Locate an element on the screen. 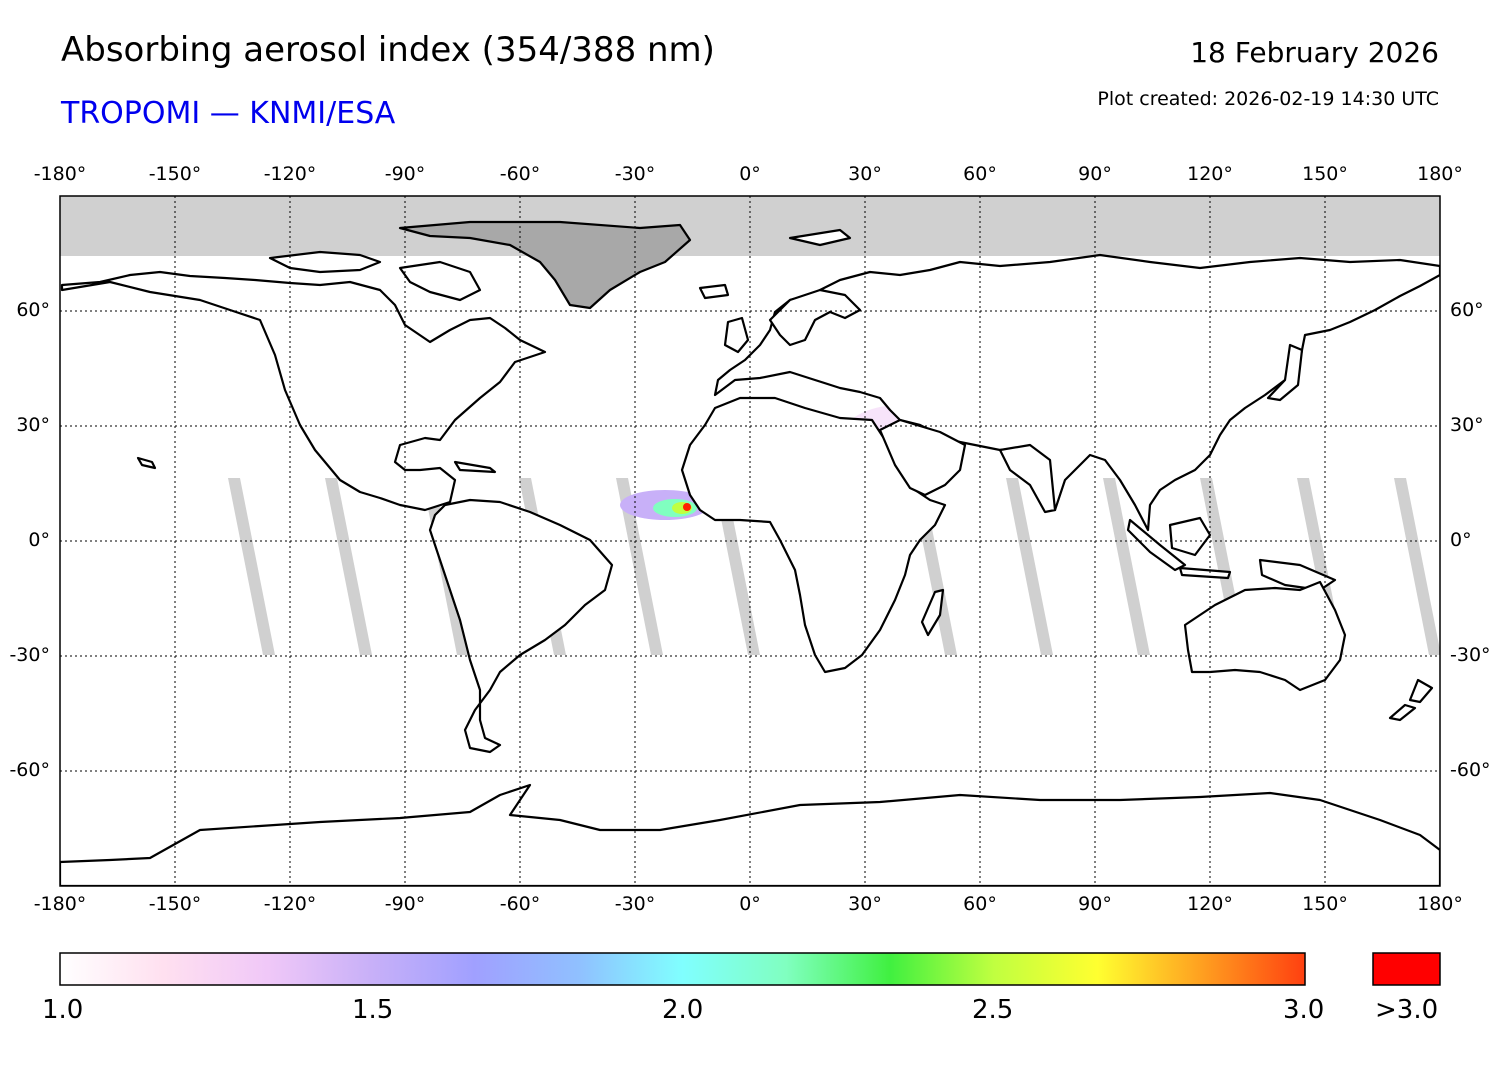  lon-tick-top: 150° is located at coordinates (1325, 174).